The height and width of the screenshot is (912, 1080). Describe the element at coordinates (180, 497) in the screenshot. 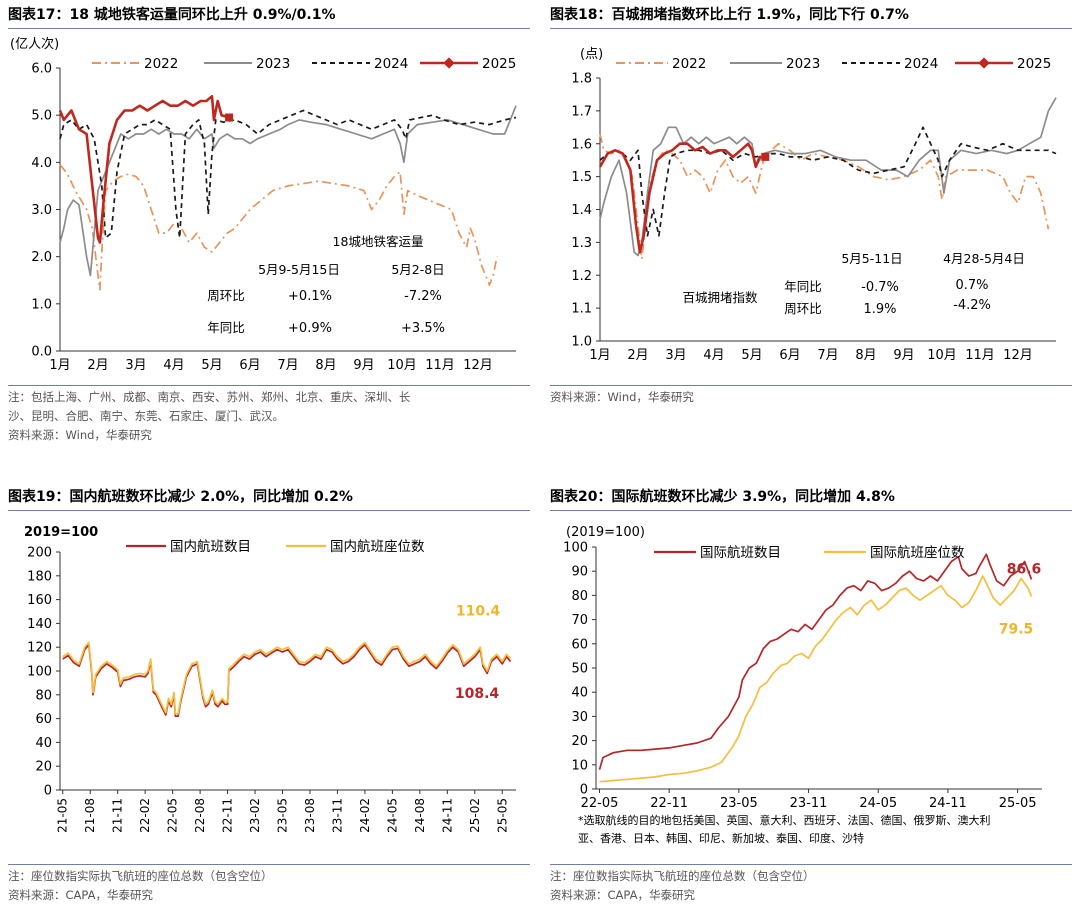

I see `chart-title: 图表19：国内航班数环比减少 2.0%，同比增加 0.2%` at that location.